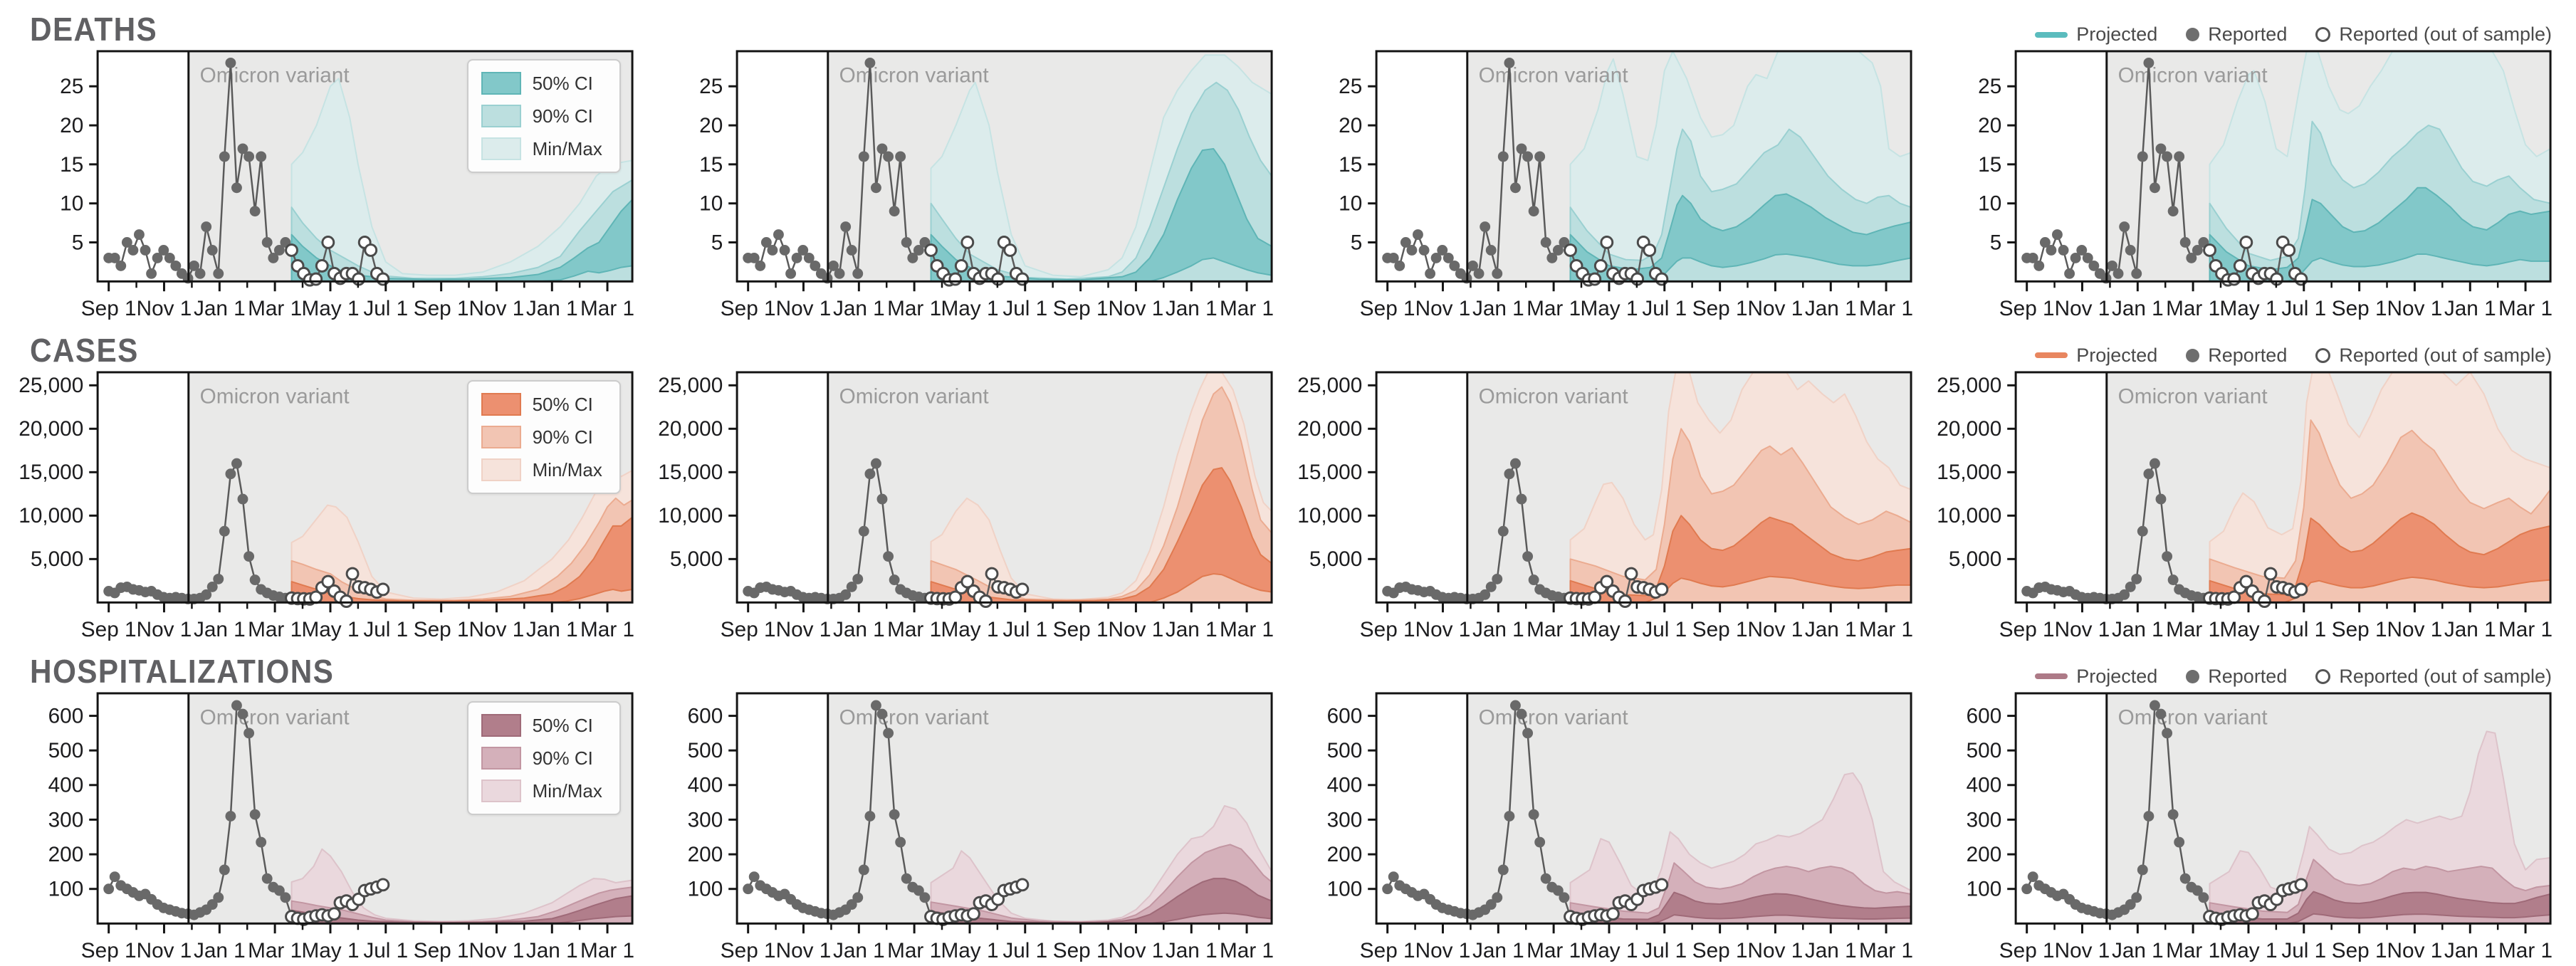 This screenshot has width=2576, height=966. I want to click on ci-legend: 50% CI 90% CI Min/Max, so click(543, 116).